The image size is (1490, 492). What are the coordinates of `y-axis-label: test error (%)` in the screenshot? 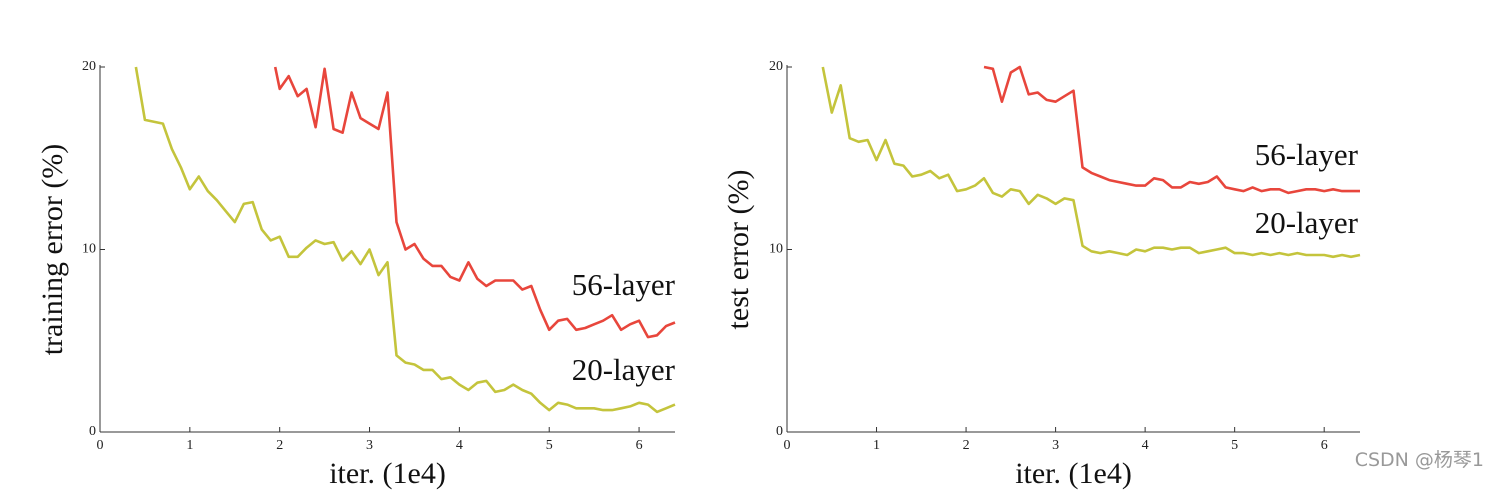 It's located at (738, 250).